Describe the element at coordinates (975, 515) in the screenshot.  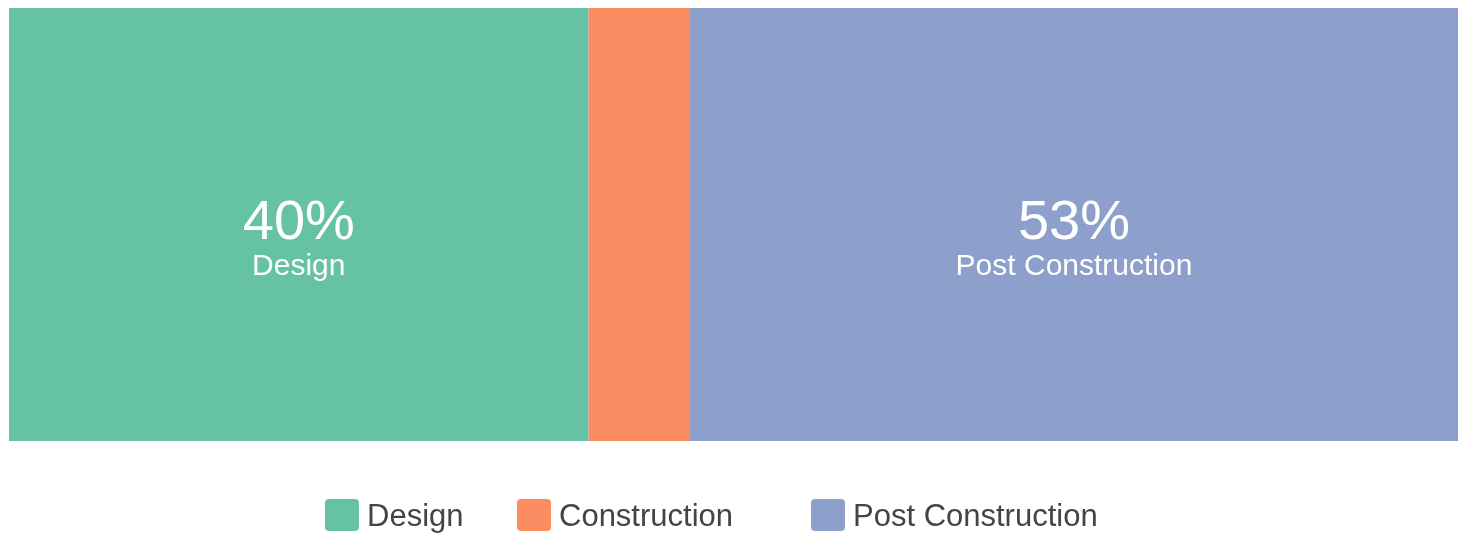
I see `legend-label: Post Construction` at that location.